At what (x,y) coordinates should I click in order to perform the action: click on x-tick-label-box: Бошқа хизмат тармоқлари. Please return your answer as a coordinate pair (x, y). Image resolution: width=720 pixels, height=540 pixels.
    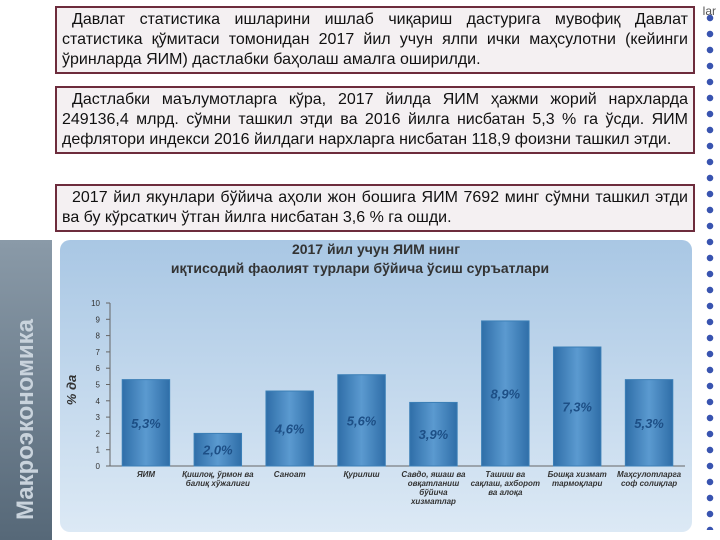
    Looking at the image, I should click on (577, 479).